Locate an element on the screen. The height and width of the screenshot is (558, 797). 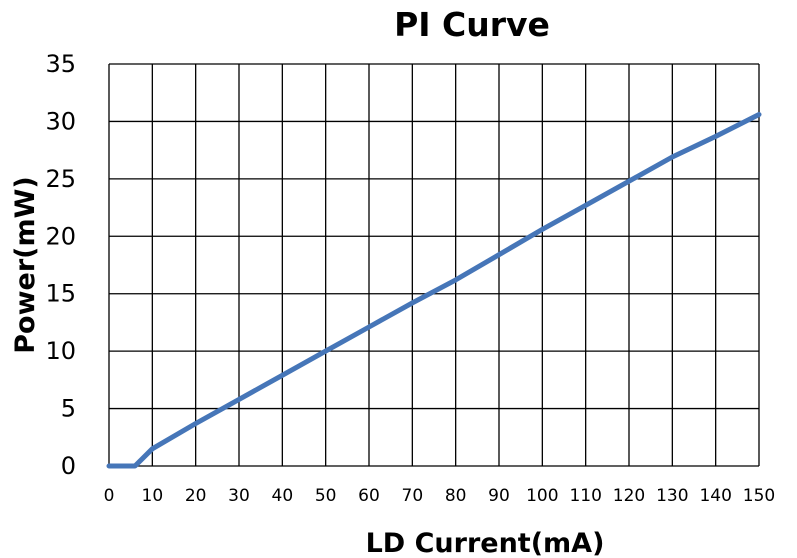
x-tick-label: 30 is located at coordinates (239, 496).